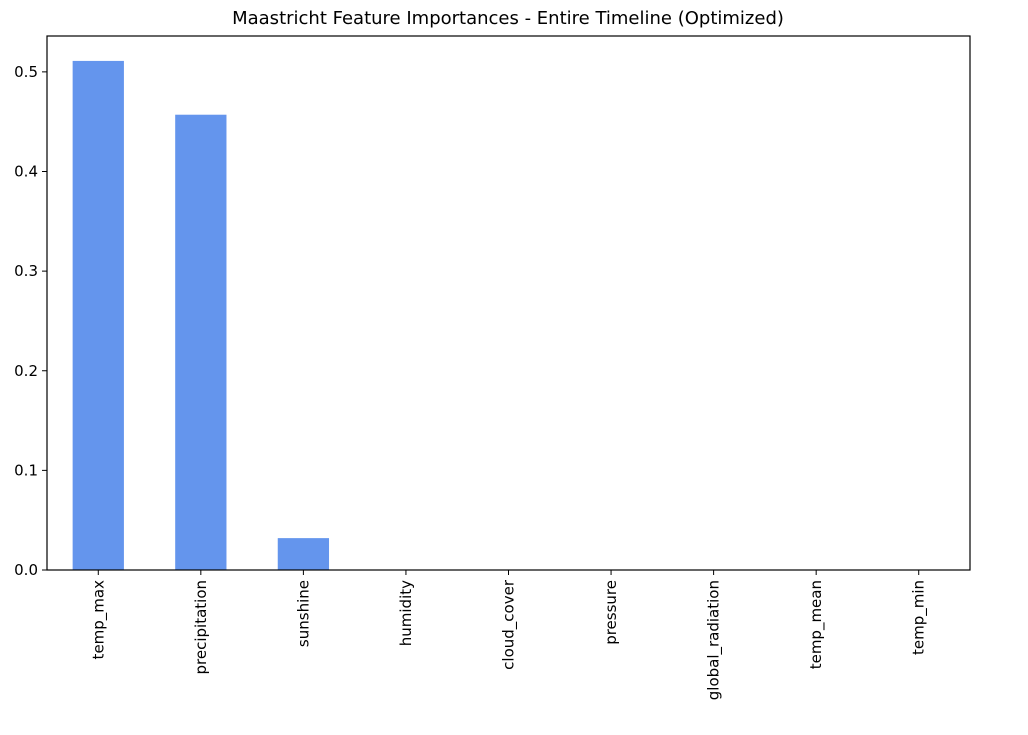  Describe the element at coordinates (26, 371) in the screenshot. I see `y-tick-label: 0.2` at that location.